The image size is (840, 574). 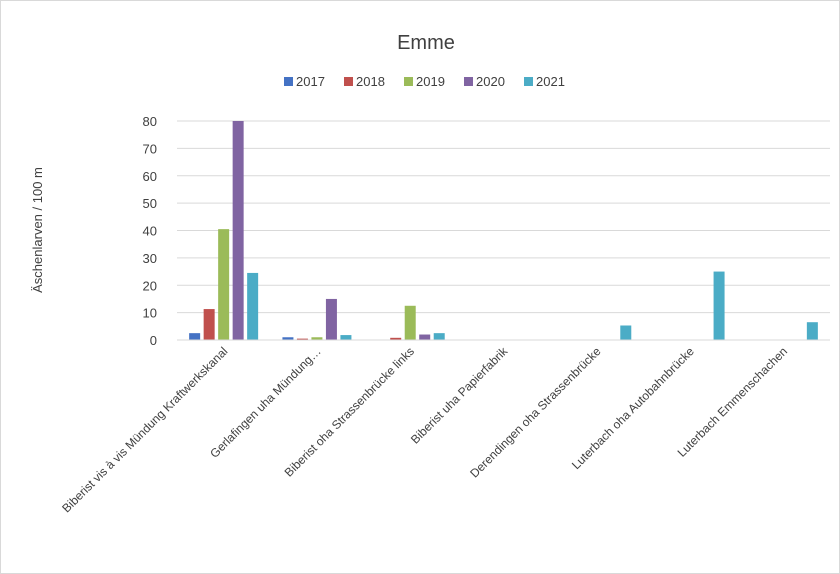 I want to click on y-axis-ticks: 0 10 20 30 40 50 60 70 80, so click(x=150, y=231).